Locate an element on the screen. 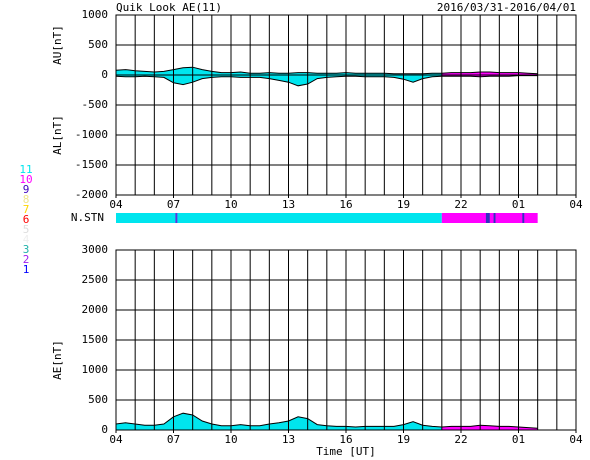  y-axis-label: AL[nT] is located at coordinates (57, 135).